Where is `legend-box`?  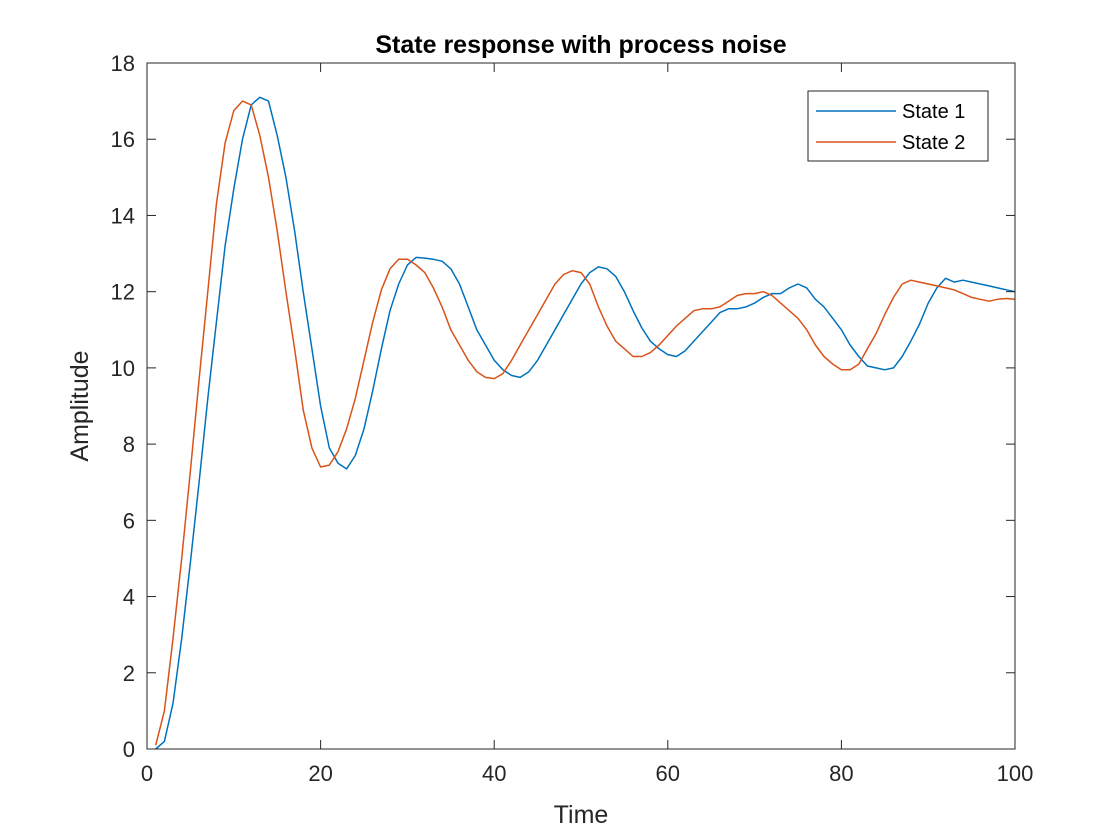
legend-box is located at coordinates (898, 126).